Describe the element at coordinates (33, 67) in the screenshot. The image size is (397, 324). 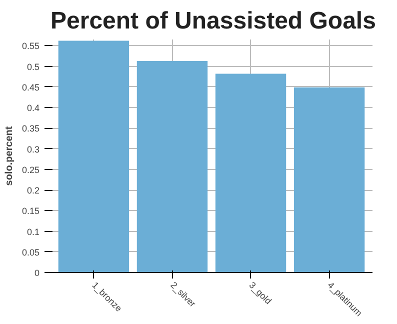
I see `y-tick-label: 0.5` at that location.